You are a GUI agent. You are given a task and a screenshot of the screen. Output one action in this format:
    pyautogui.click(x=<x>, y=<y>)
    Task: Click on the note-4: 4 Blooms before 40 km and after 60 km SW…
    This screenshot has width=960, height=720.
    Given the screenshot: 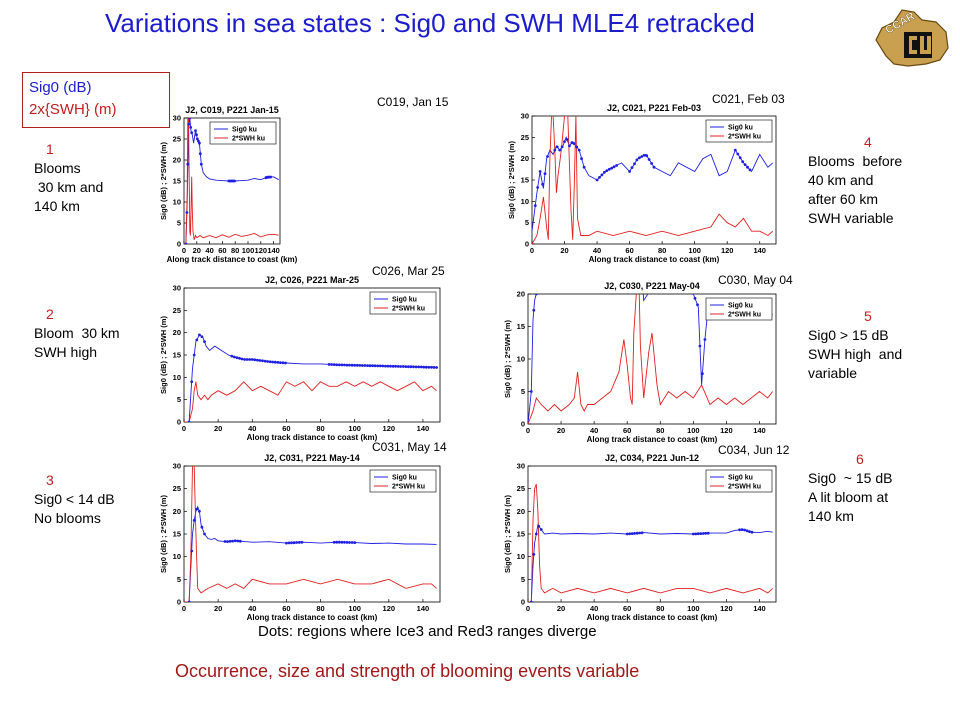 What is the action you would take?
    pyautogui.click(x=878, y=180)
    